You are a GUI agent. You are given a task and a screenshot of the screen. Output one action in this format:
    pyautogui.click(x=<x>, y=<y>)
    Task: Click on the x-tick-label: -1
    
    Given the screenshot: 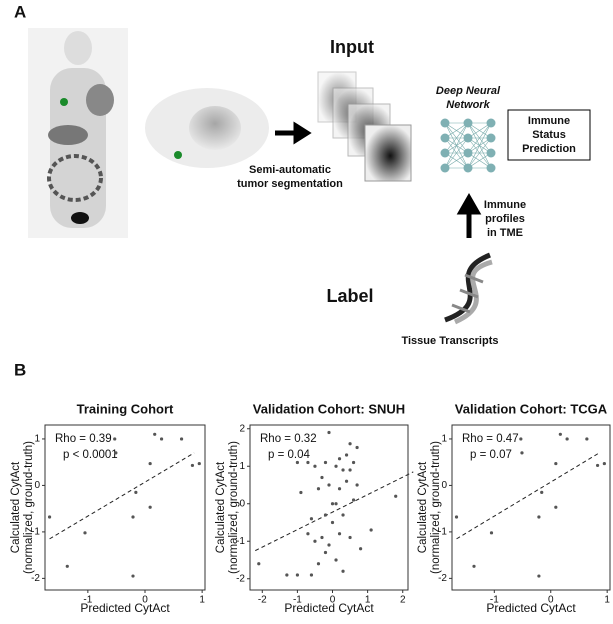 What is the action you would take?
    pyautogui.click(x=494, y=600)
    